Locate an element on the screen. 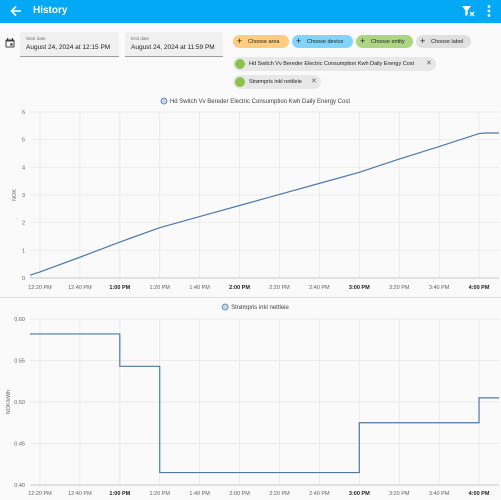  y-axis-label: NOK is located at coordinates (15, 195).